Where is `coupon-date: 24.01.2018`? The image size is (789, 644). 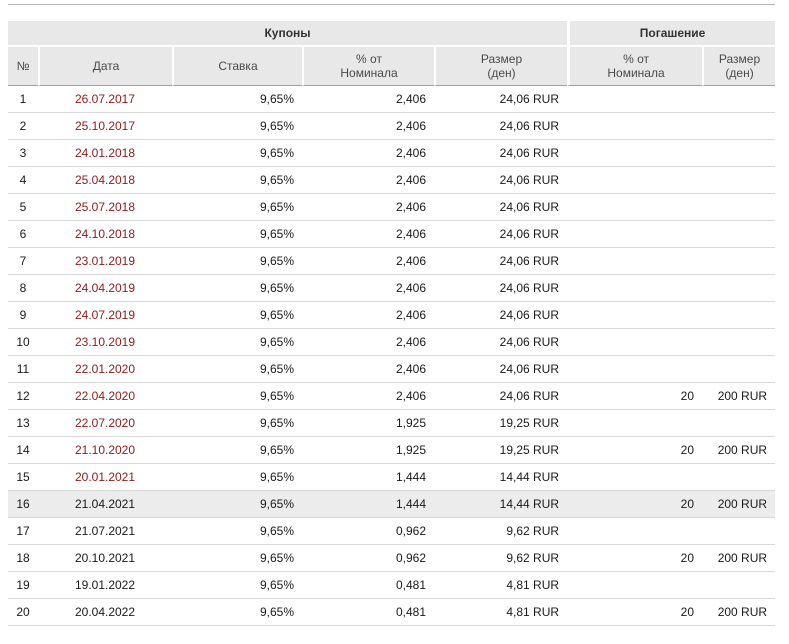 coupon-date: 24.01.2018 is located at coordinates (105, 153).